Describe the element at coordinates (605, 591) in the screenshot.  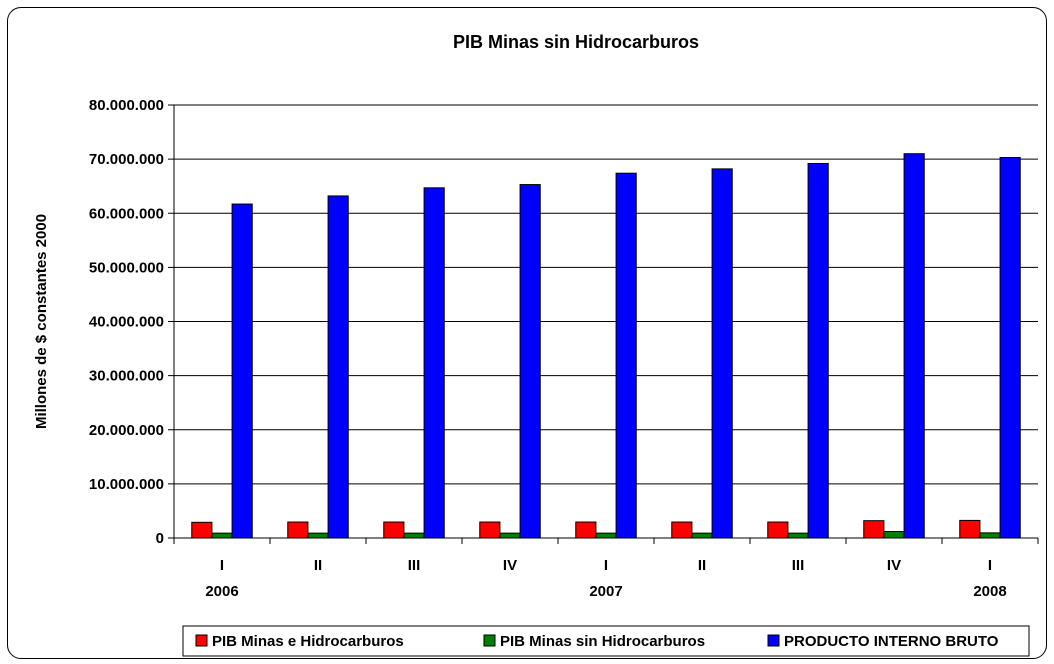
I see `x-year-label: 2007` at that location.